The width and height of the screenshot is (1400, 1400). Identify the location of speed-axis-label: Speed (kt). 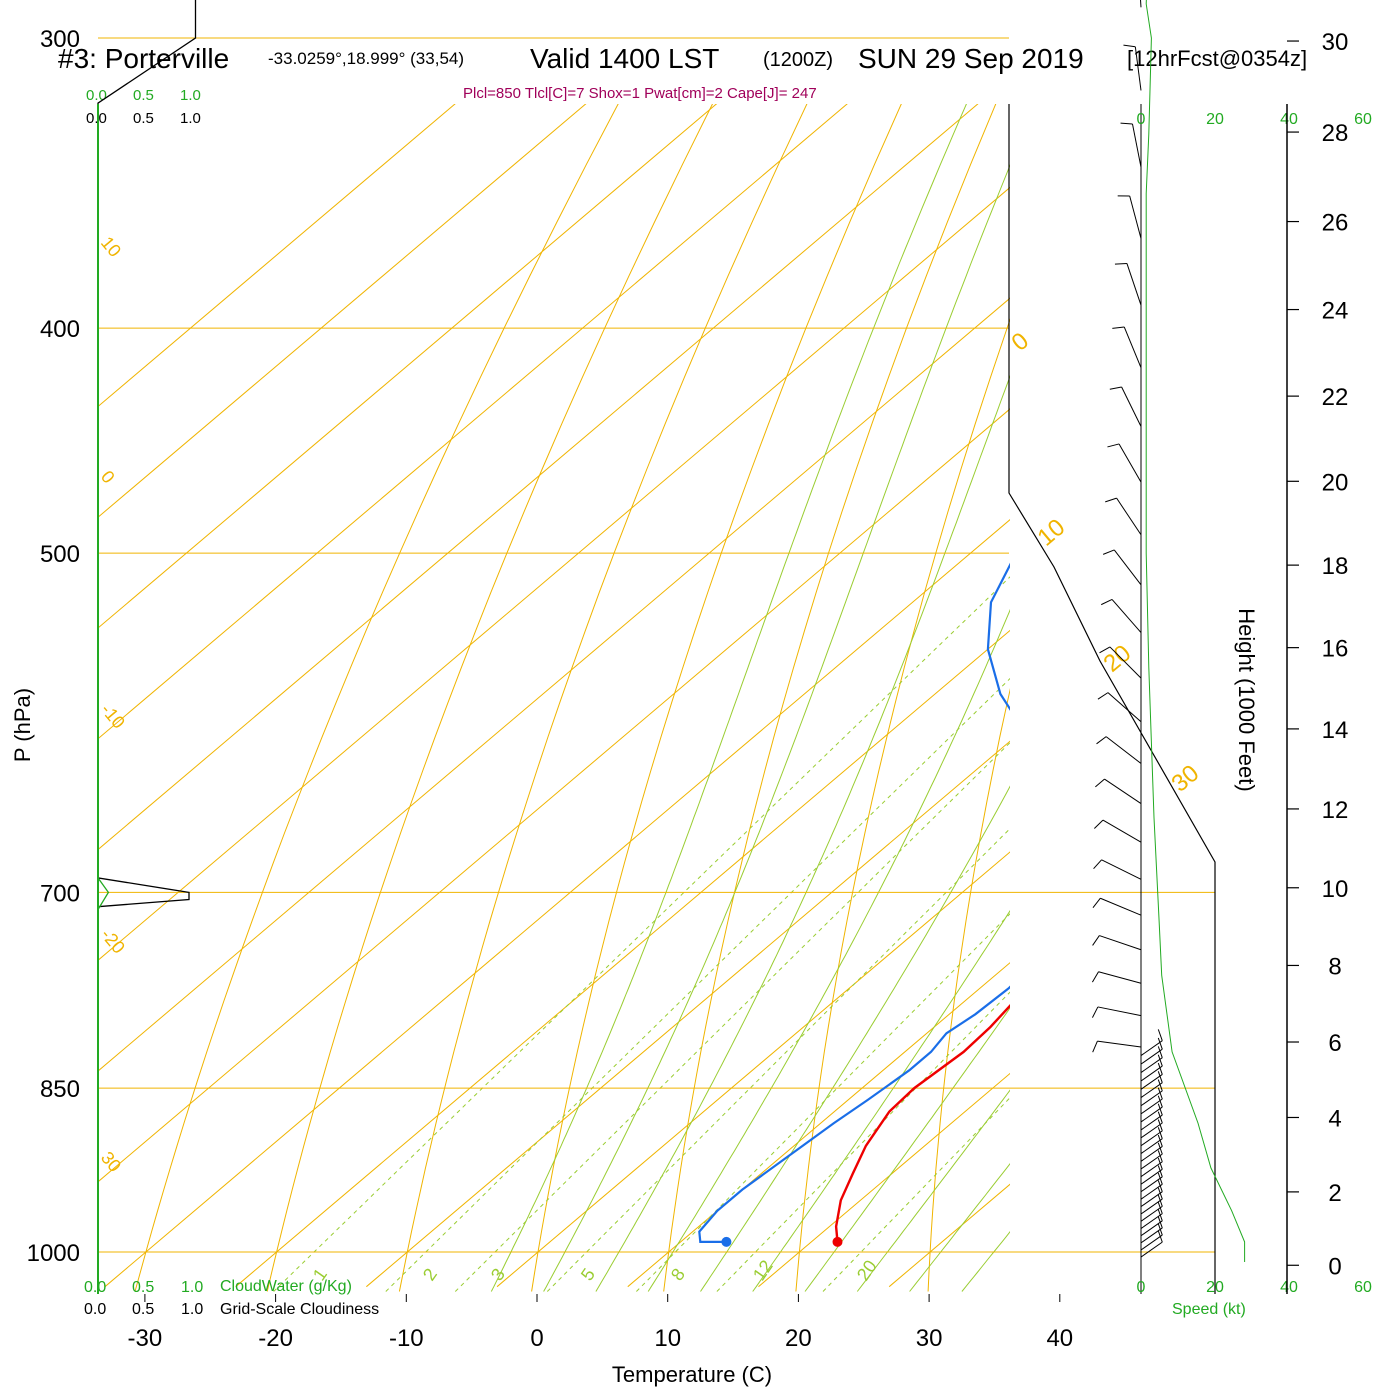
(1209, 1309).